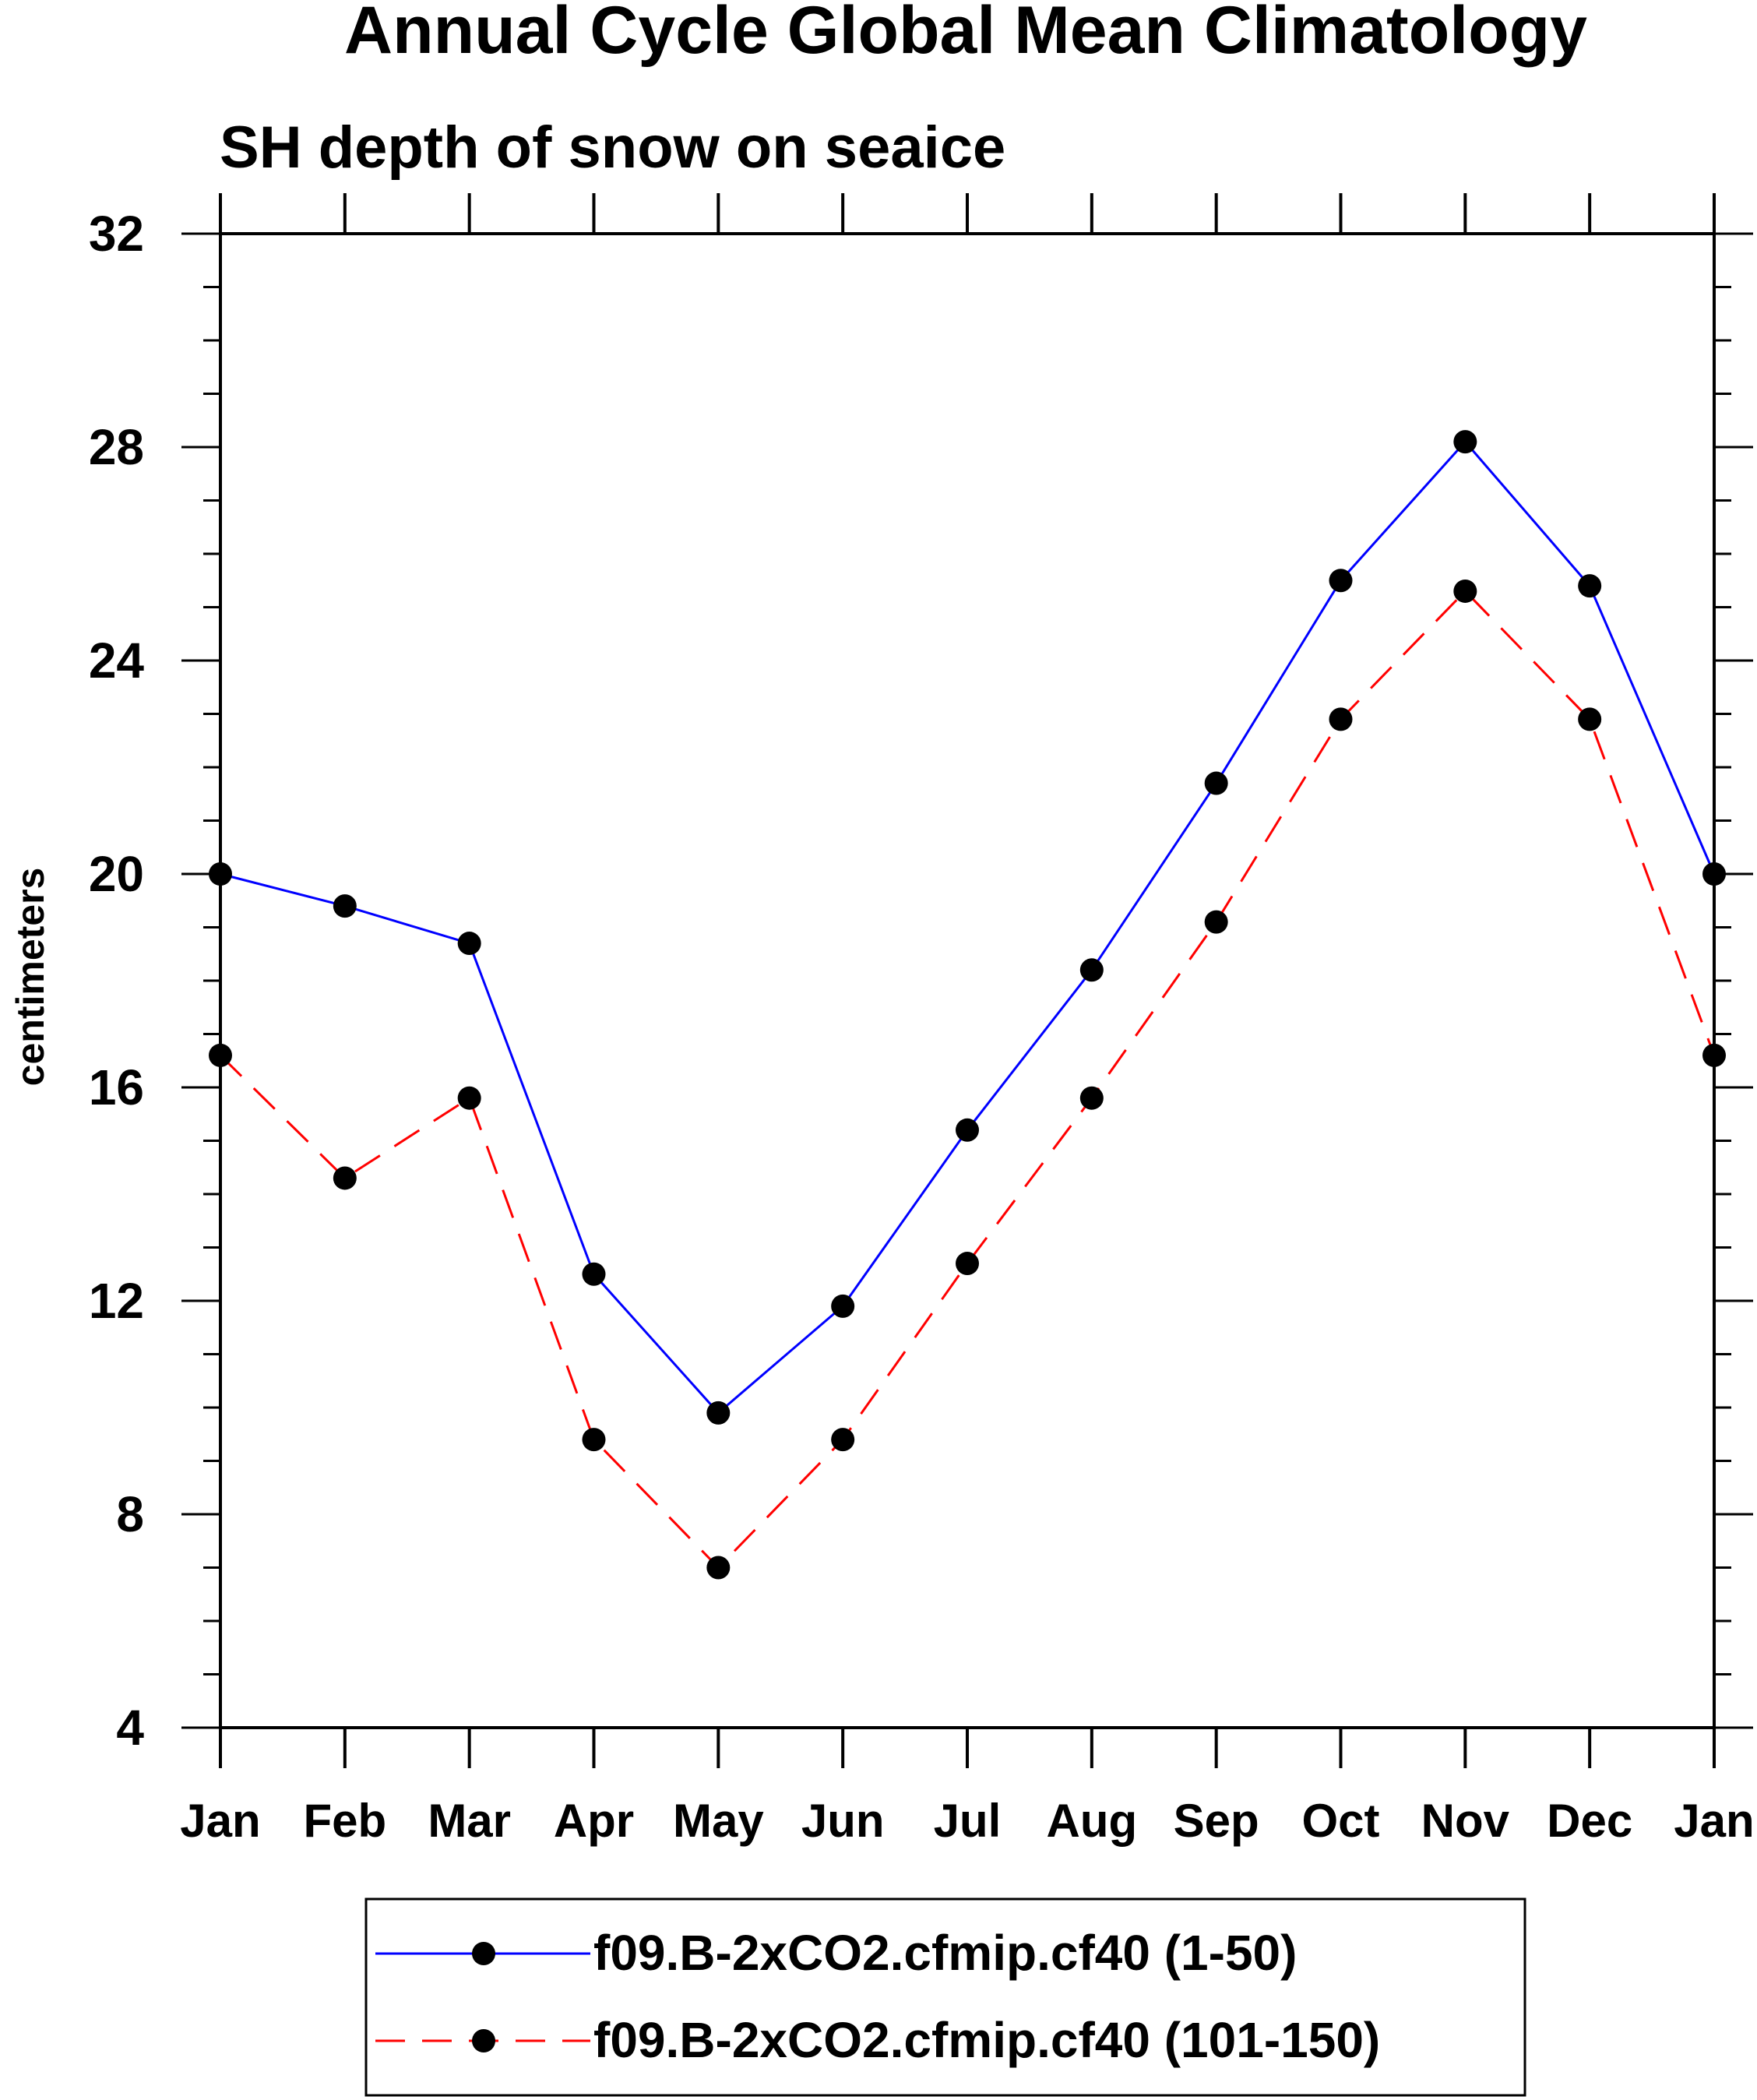 This screenshot has width=1757, height=2100. Describe the element at coordinates (1465, 1821) in the screenshot. I see `x-tick-label-10: Nov` at that location.